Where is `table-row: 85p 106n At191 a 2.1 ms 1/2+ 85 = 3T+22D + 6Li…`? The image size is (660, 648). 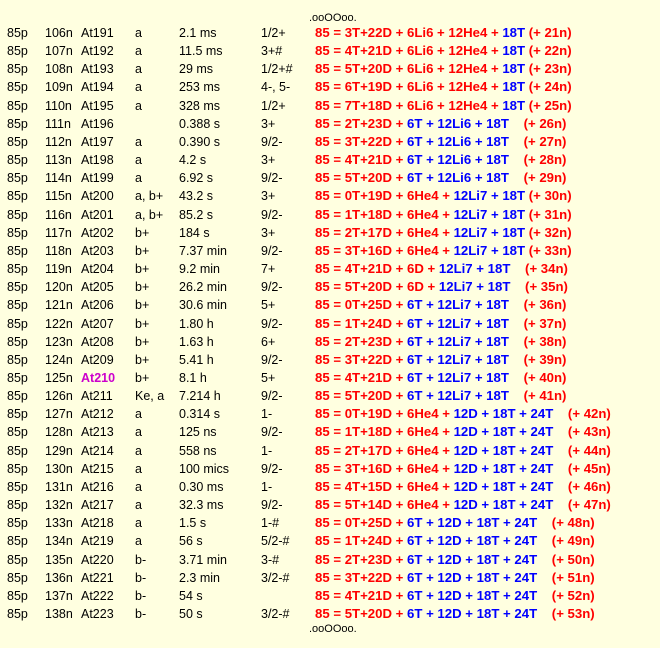
table-row: 85p 106n At191 a 2.1 ms 1/2+ 85 = 3T+22D + 6Li… is located at coordinates (305, 33).